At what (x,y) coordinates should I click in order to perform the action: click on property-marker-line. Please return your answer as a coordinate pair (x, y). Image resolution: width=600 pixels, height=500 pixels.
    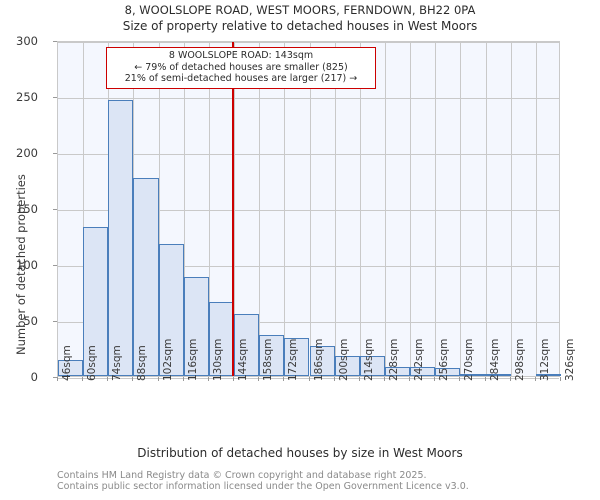
    Looking at the image, I should click on (233, 209).